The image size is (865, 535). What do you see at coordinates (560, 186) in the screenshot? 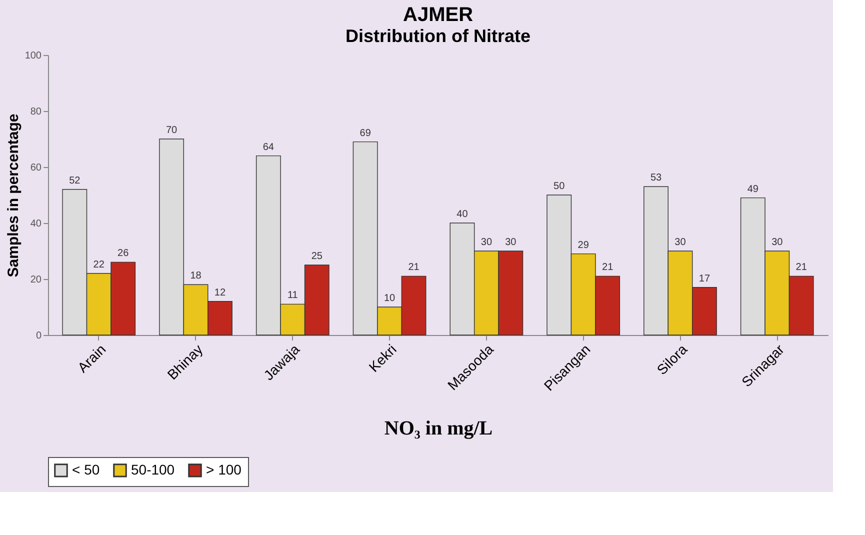
I see `data-label: 50` at bounding box center [560, 186].